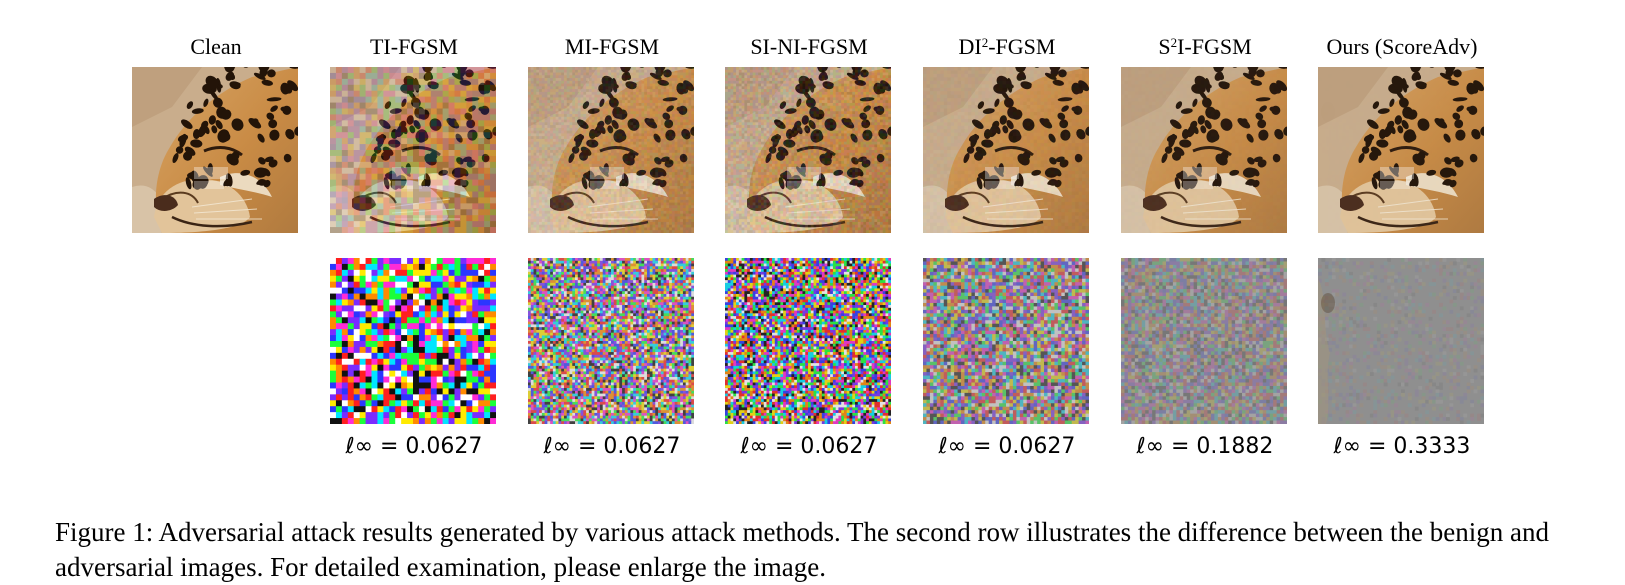 The width and height of the screenshot is (1625, 585). I want to click on method-name: Clean, so click(215, 46).